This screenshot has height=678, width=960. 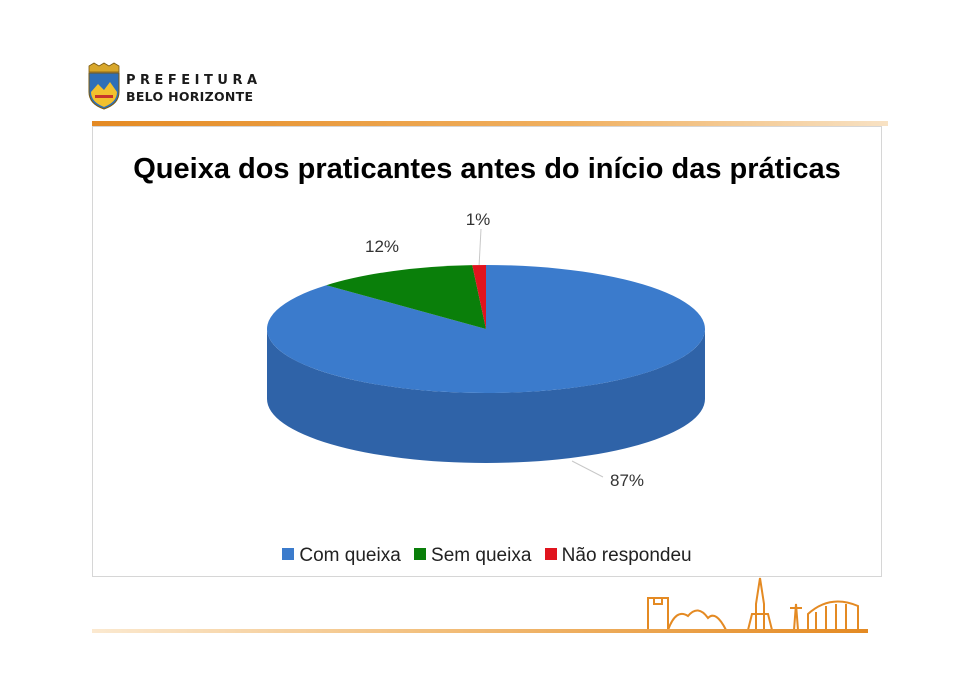 What do you see at coordinates (382, 246) in the screenshot?
I see `data-label-sem-queixa: 12%` at bounding box center [382, 246].